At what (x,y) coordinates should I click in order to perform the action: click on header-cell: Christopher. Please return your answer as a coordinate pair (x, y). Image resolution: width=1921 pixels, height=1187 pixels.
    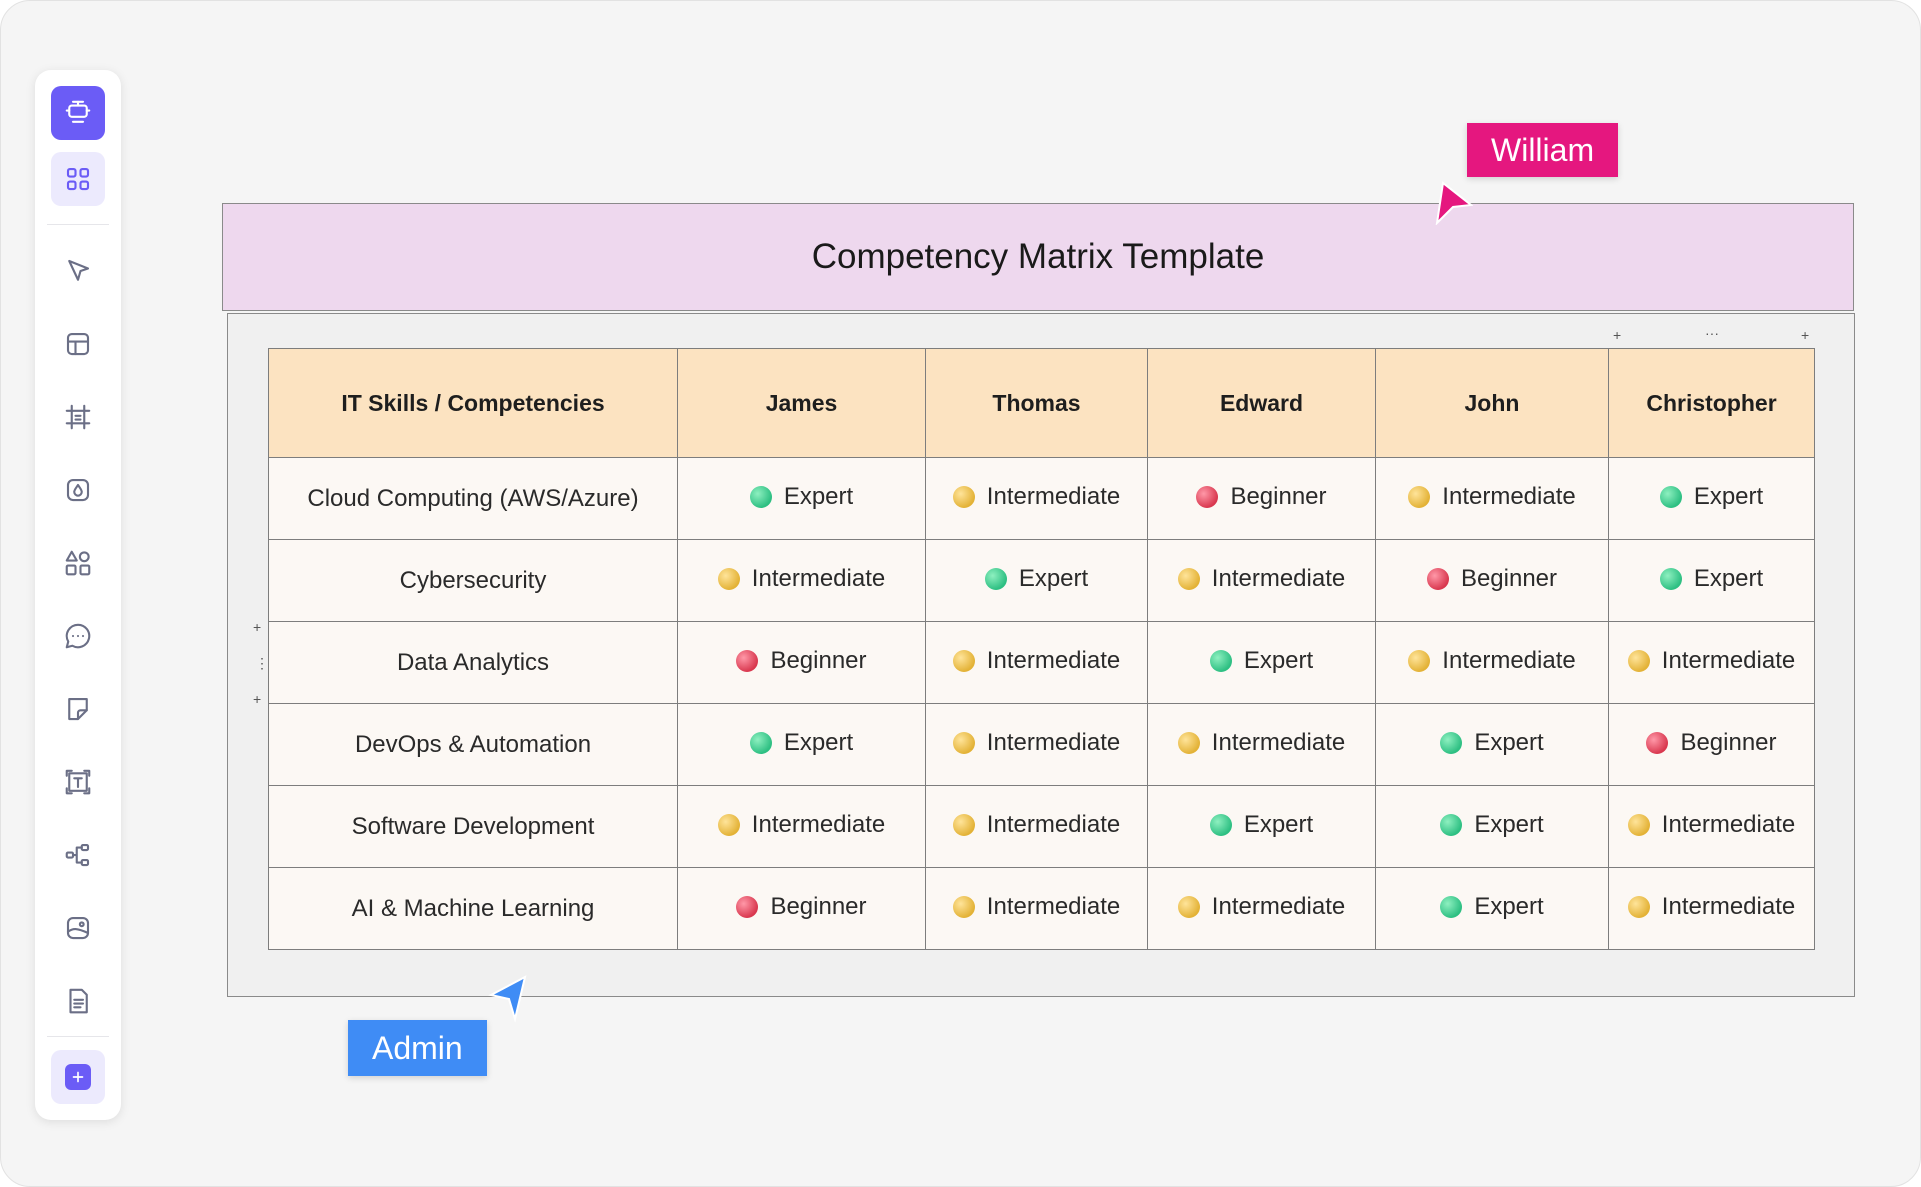
    Looking at the image, I should click on (1711, 403).